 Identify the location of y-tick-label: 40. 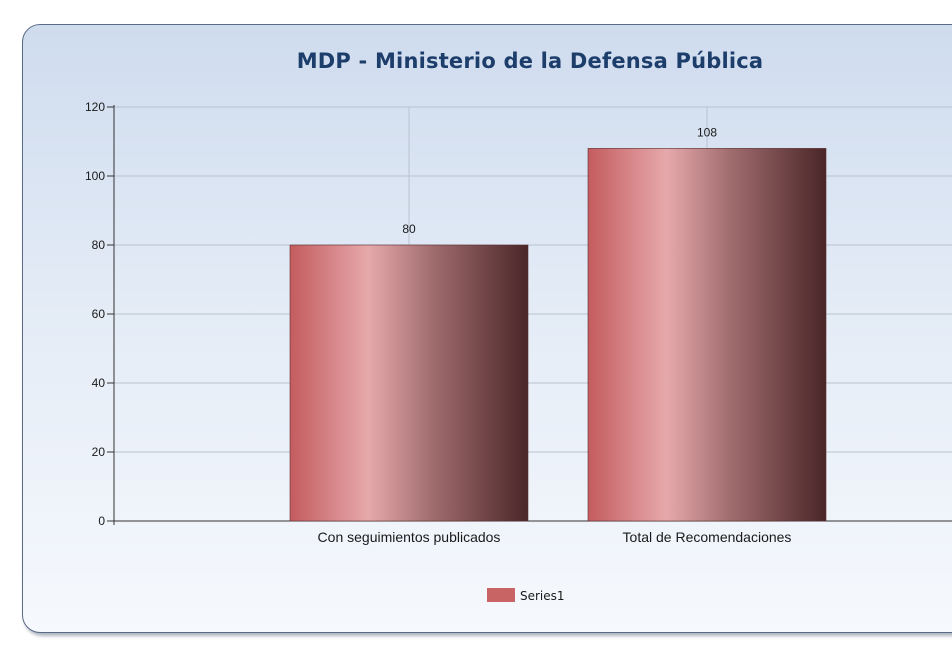
(99, 383).